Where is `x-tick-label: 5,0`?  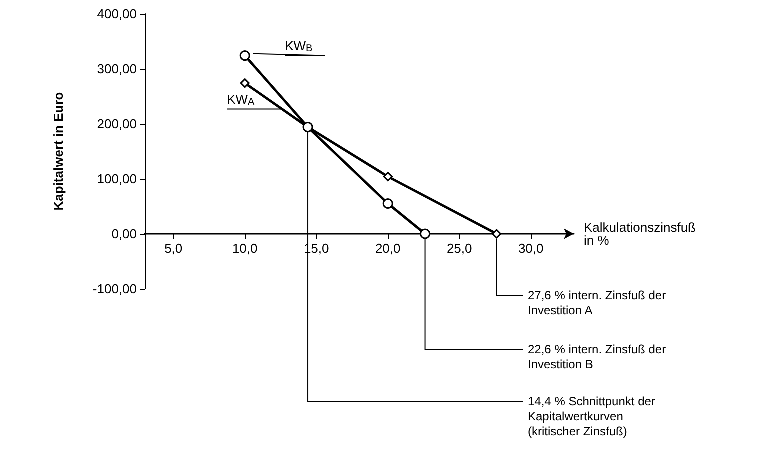 x-tick-label: 5,0 is located at coordinates (173, 248).